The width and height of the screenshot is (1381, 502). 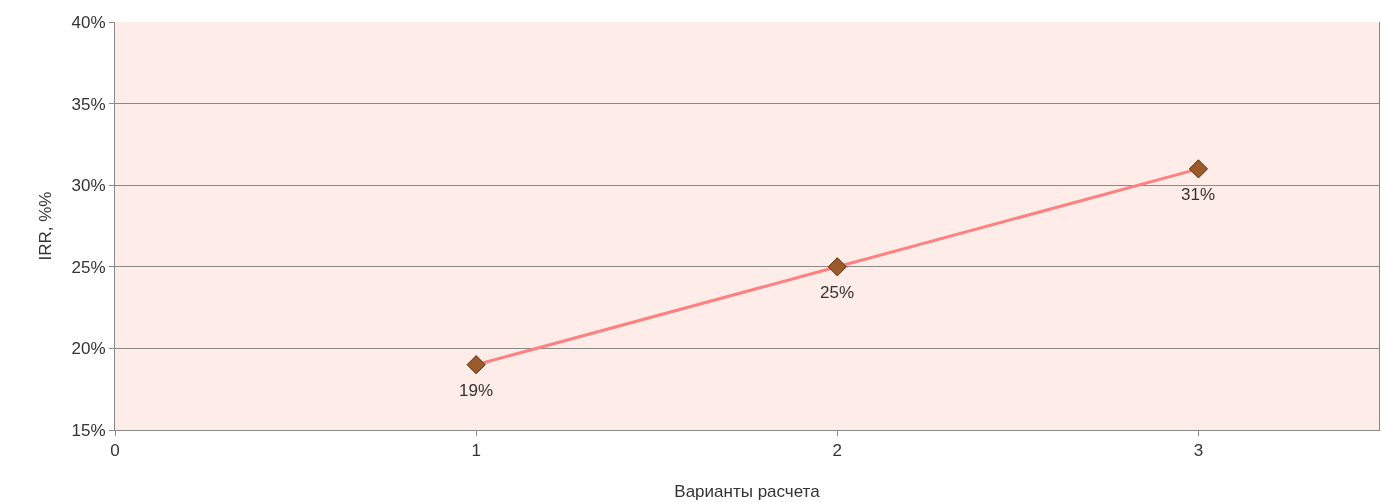 What do you see at coordinates (476, 390) in the screenshot?
I see `data-label: 19%` at bounding box center [476, 390].